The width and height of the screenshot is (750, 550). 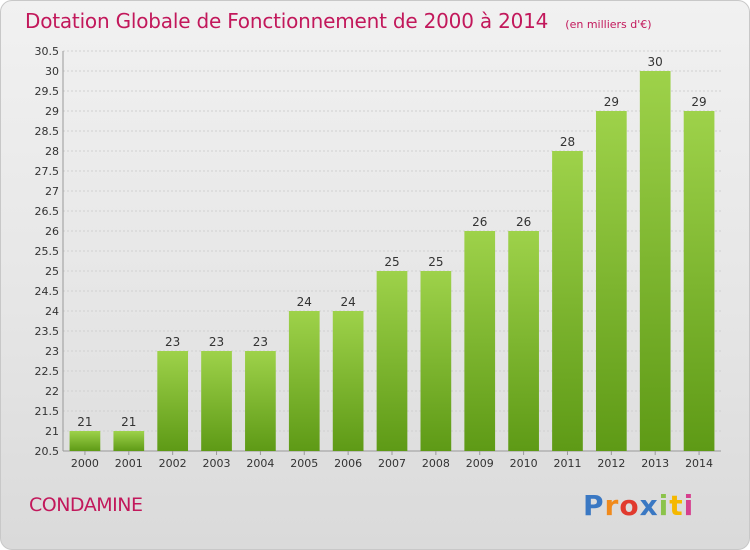 I want to click on proxiti-logo: Proxiti, so click(x=639, y=505).